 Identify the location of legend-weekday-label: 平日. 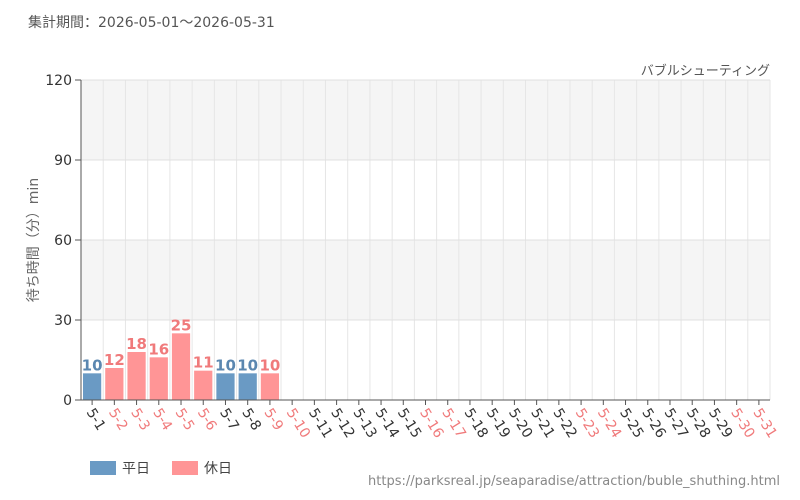
(136, 469).